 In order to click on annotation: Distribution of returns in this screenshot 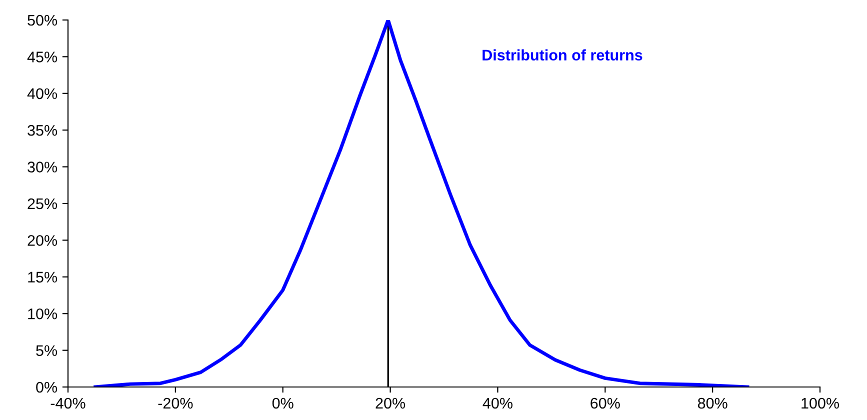, I will do `click(562, 55)`.